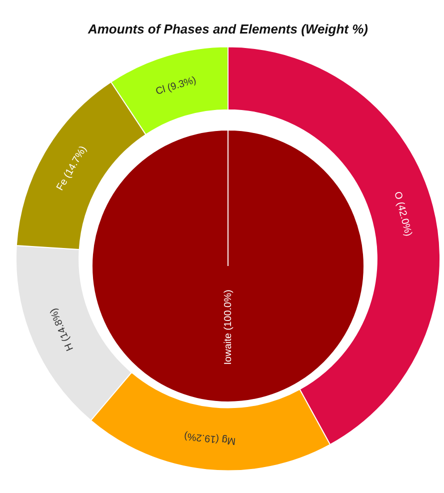 This screenshot has width=444, height=493. I want to click on data-label: (100.0%), so click(228, 310).